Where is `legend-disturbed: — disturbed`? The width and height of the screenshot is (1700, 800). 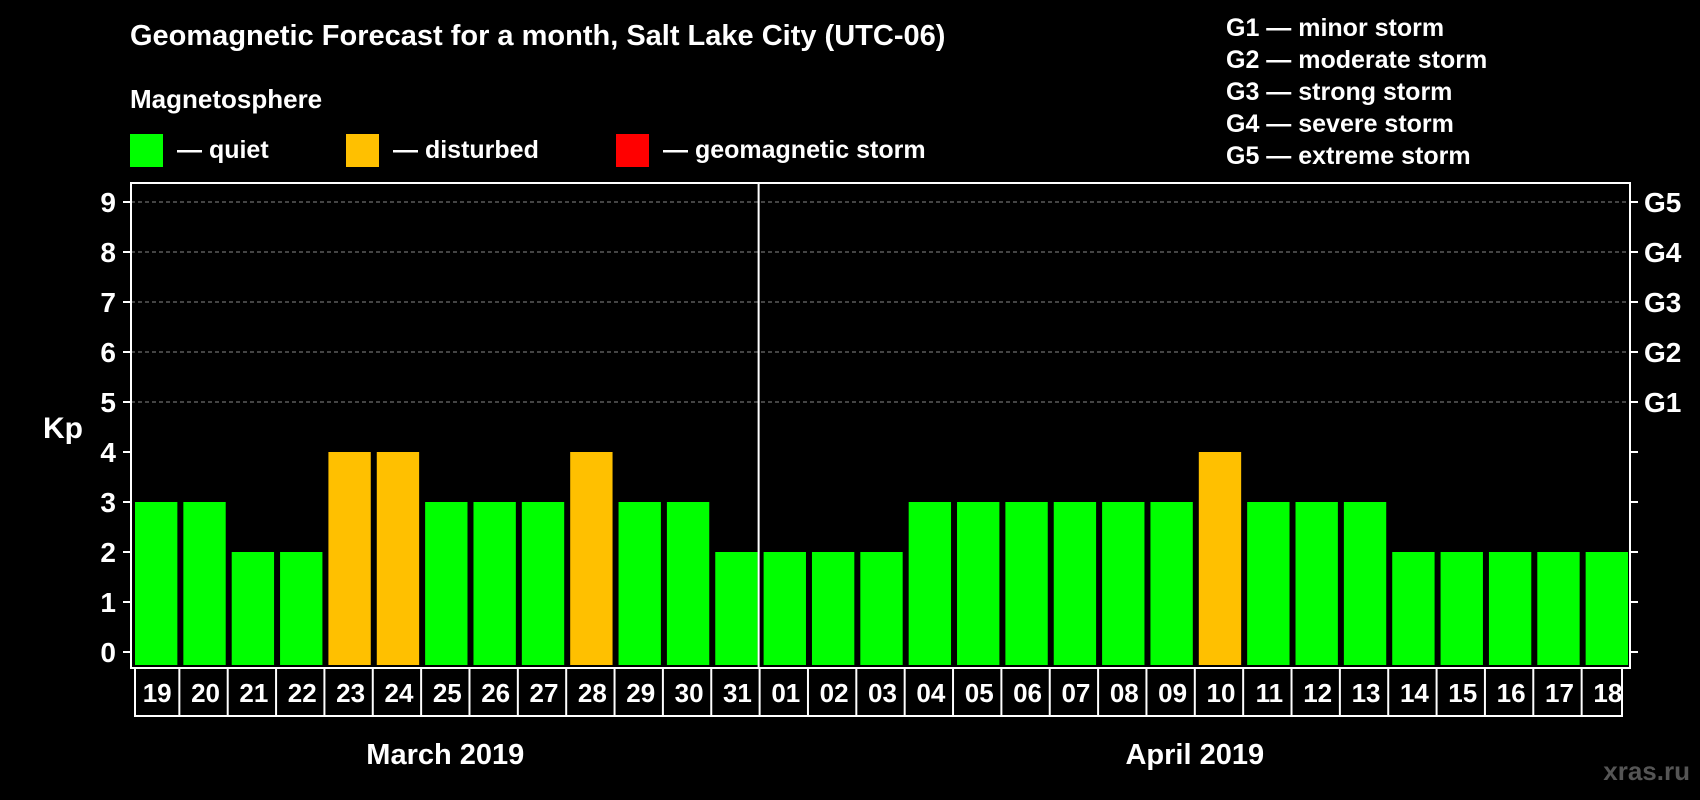
legend-disturbed: — disturbed is located at coordinates (442, 150).